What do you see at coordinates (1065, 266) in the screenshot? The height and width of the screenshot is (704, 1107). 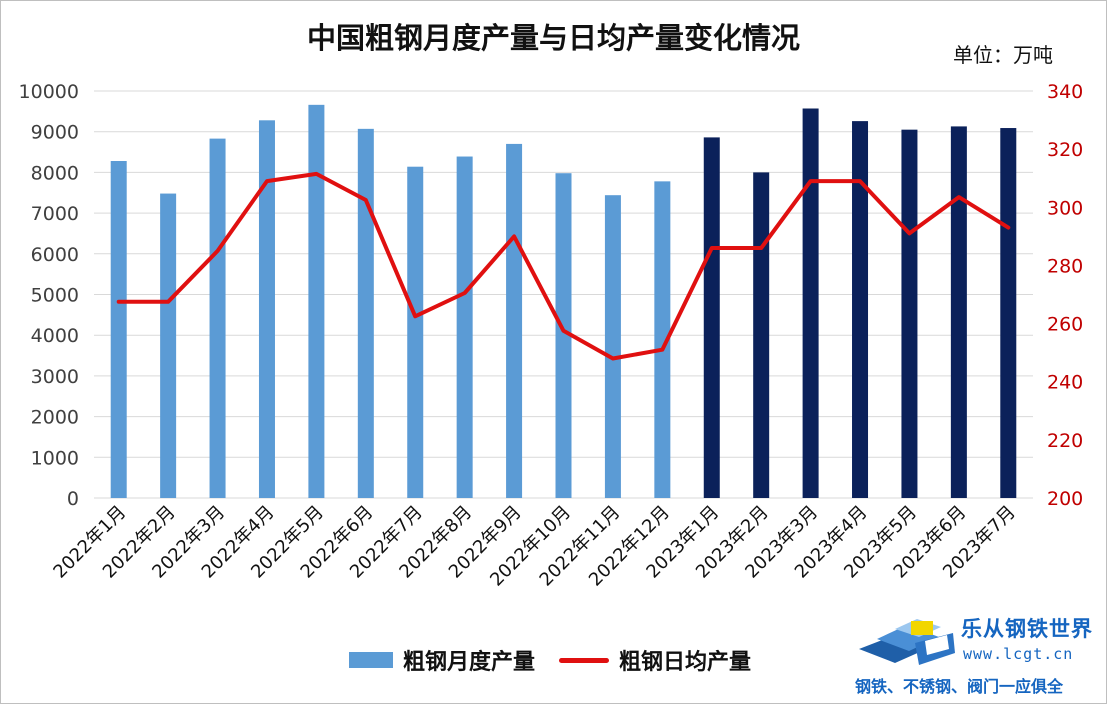 I see `y-right-tick-label: 280` at bounding box center [1065, 266].